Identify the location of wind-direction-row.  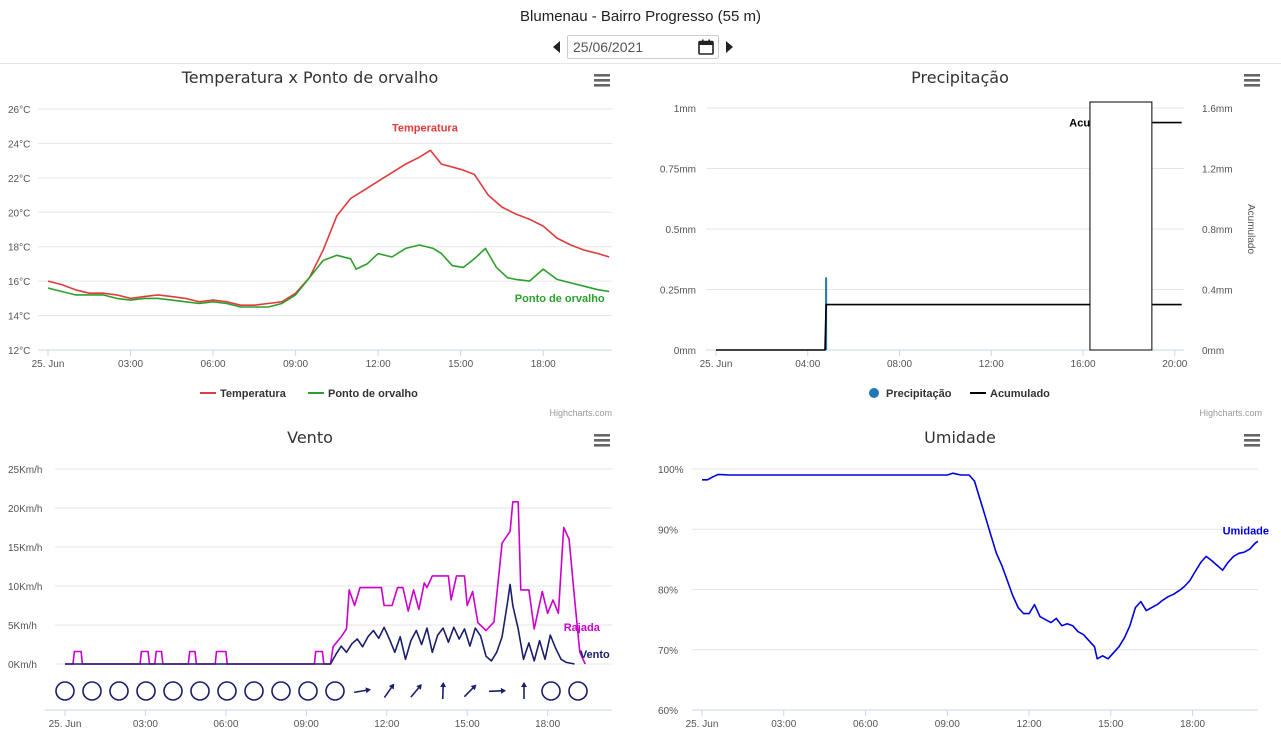
(321, 691).